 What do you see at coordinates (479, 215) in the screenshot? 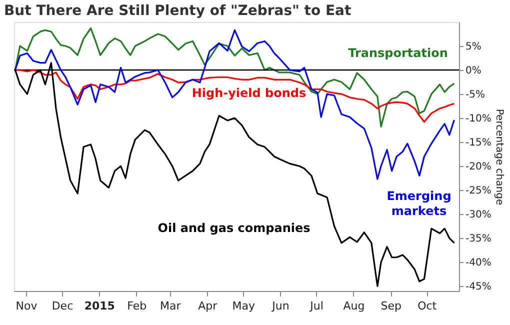
I see `y-tick-label: -30%` at bounding box center [479, 215].